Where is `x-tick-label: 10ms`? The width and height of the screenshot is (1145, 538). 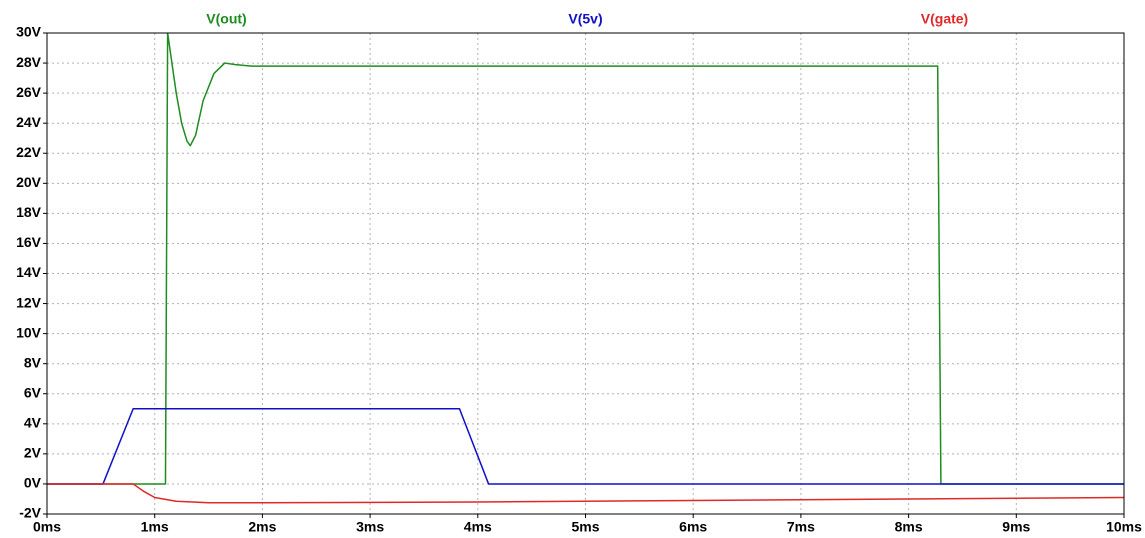
x-tick-label: 10ms is located at coordinates (1124, 527).